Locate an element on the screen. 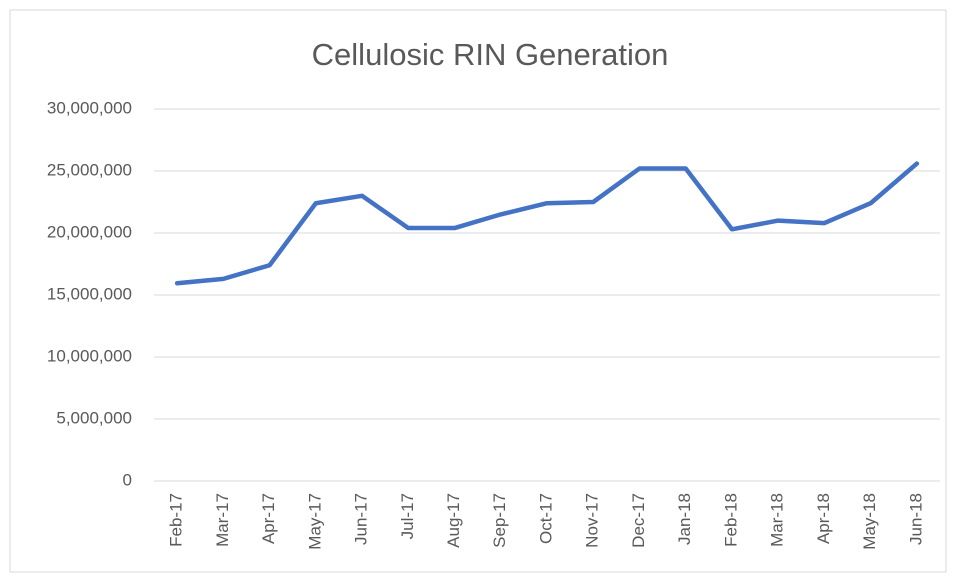 The width and height of the screenshot is (956, 581). chart-title: Cellulosic RIN Generation is located at coordinates (490, 54).